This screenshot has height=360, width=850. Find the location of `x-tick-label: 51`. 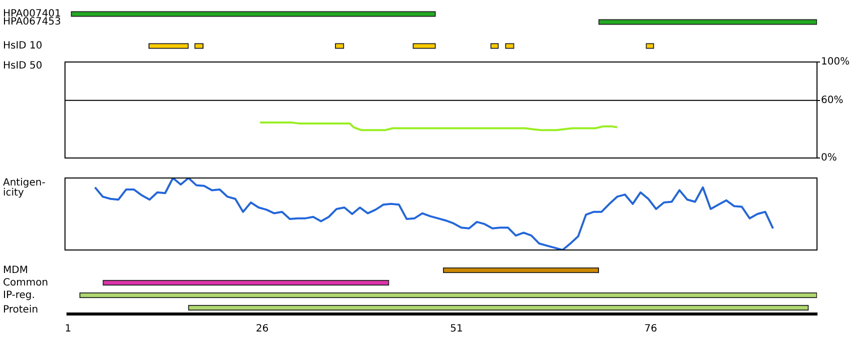

x-tick-label: 51 is located at coordinates (456, 329).